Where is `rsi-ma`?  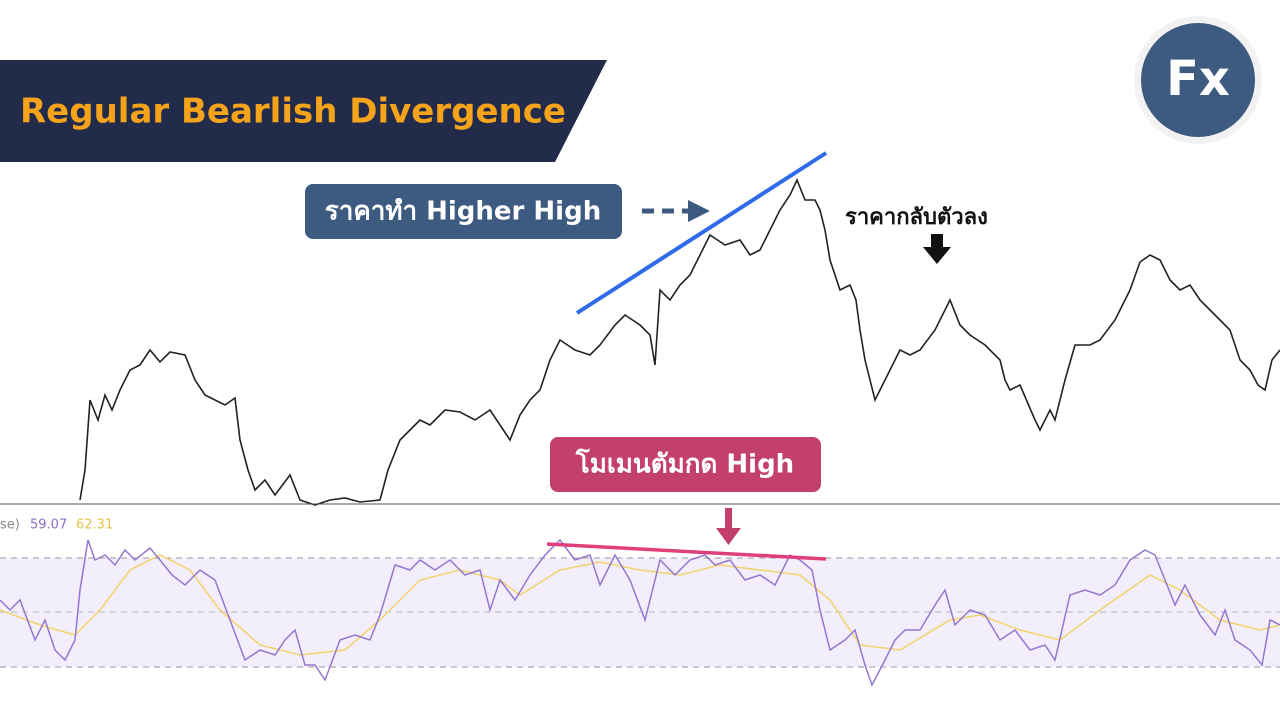
rsi-ma is located at coordinates (640, 605).